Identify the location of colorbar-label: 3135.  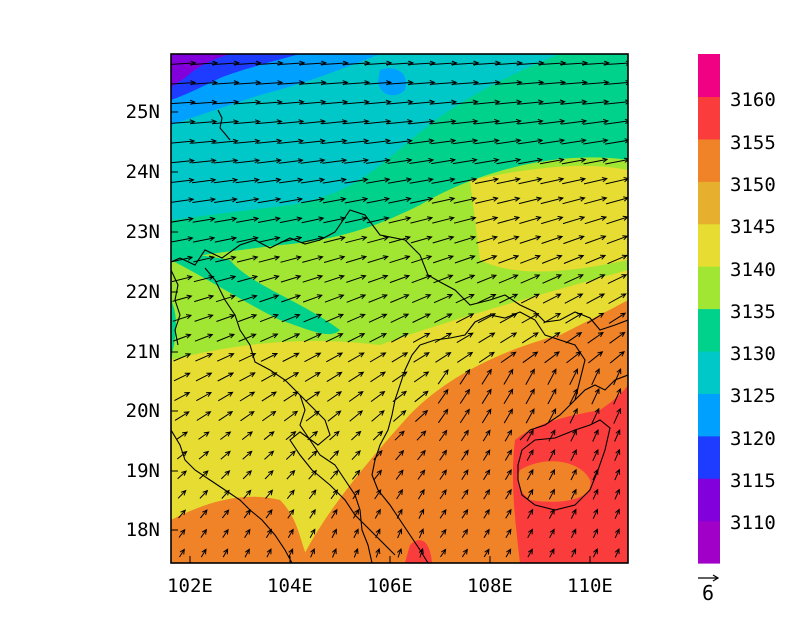
(753, 312).